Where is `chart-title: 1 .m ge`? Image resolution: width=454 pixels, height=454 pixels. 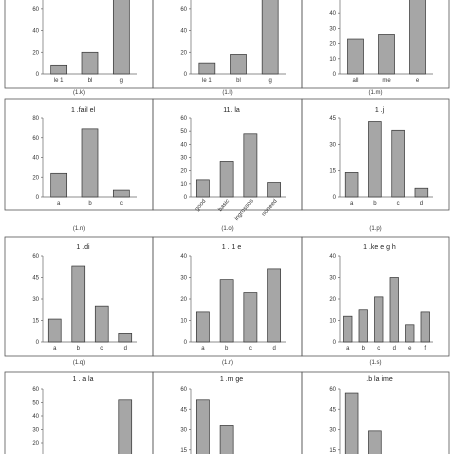 chart-title: 1 .m ge is located at coordinates (231, 379).